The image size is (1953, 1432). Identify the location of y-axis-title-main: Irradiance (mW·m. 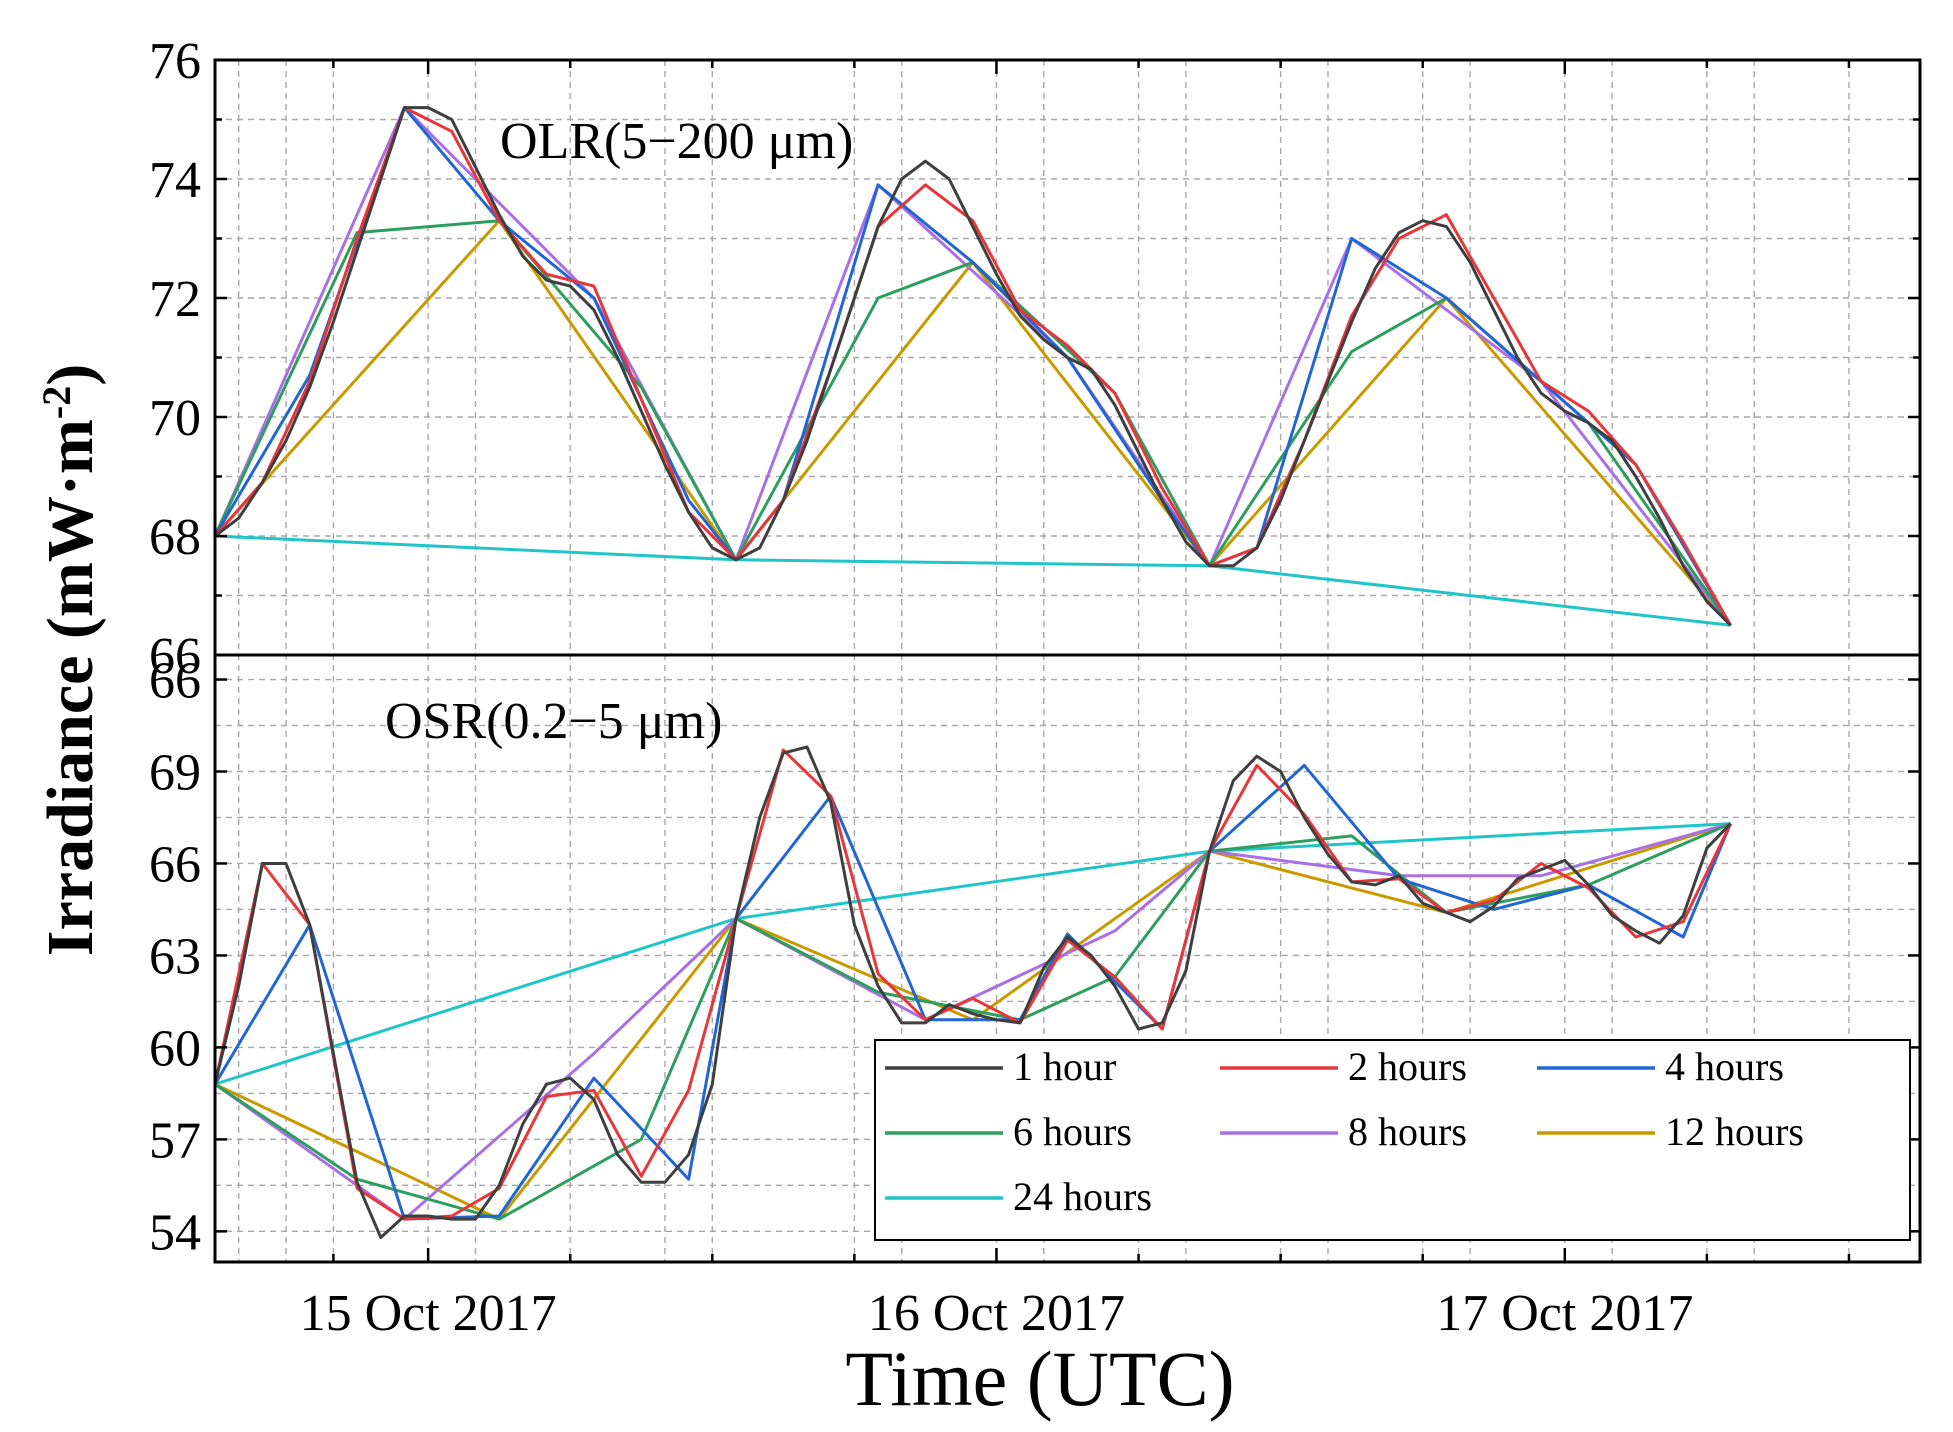
(70, 687).